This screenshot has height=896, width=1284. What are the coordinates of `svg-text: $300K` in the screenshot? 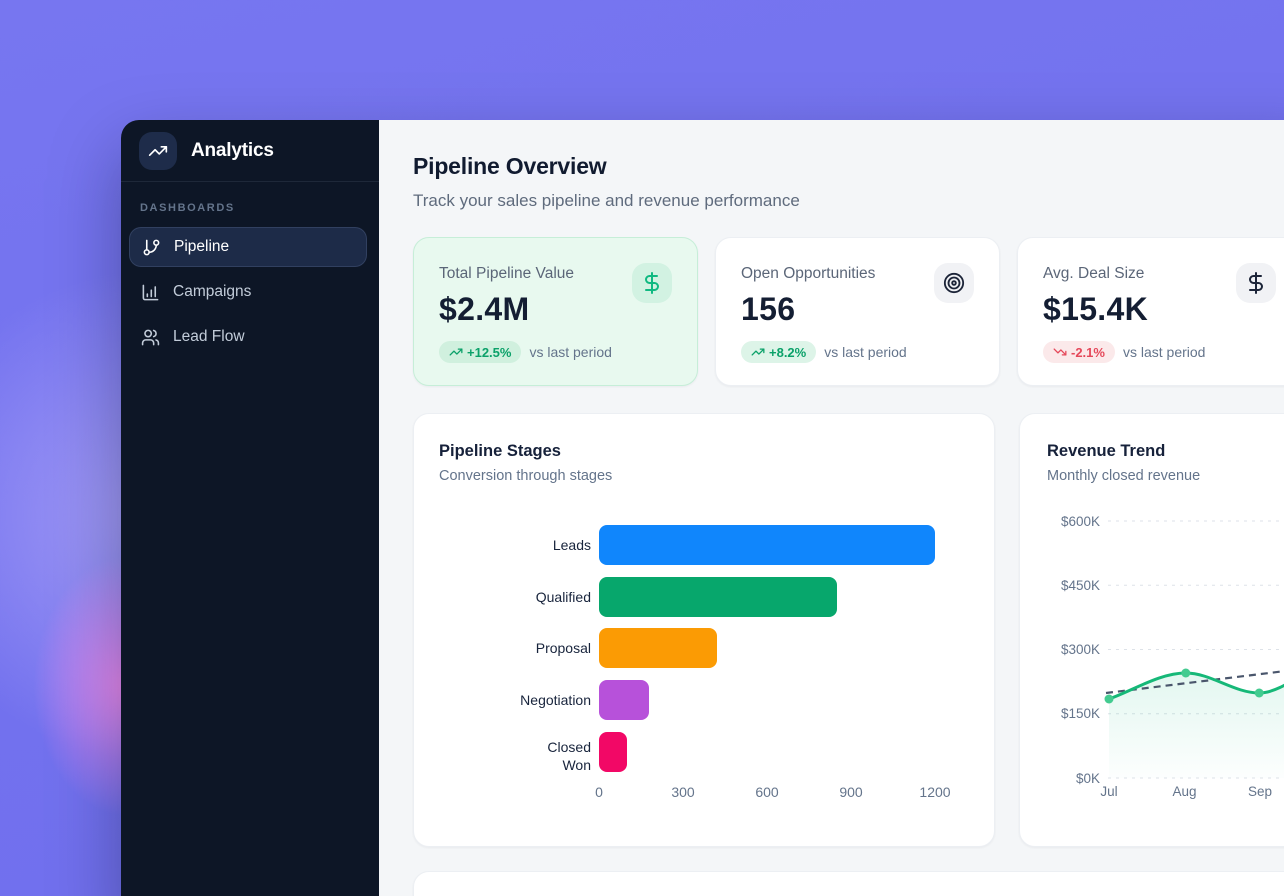 It's located at (1080, 649).